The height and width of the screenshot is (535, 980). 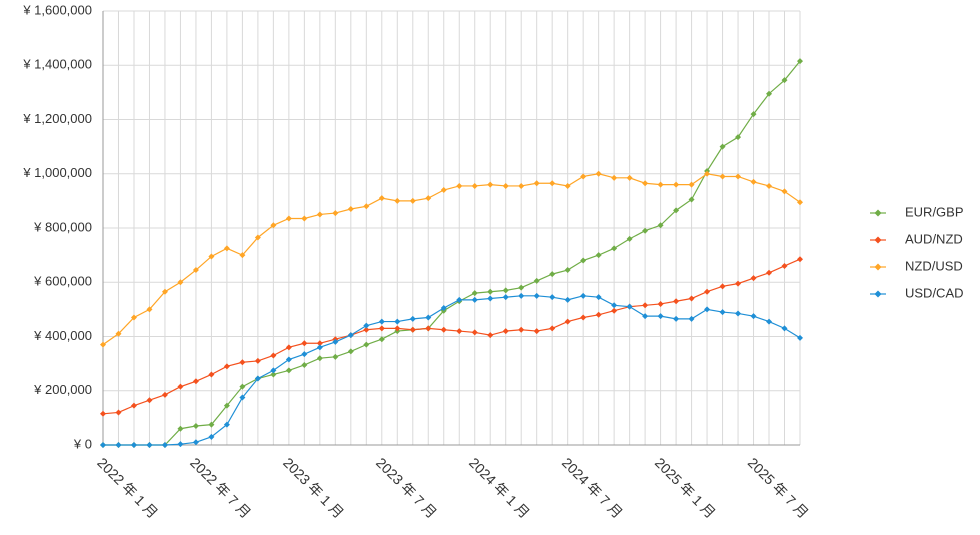 I want to click on x-tick-label: 2022 年 1 月, so click(x=127, y=487).